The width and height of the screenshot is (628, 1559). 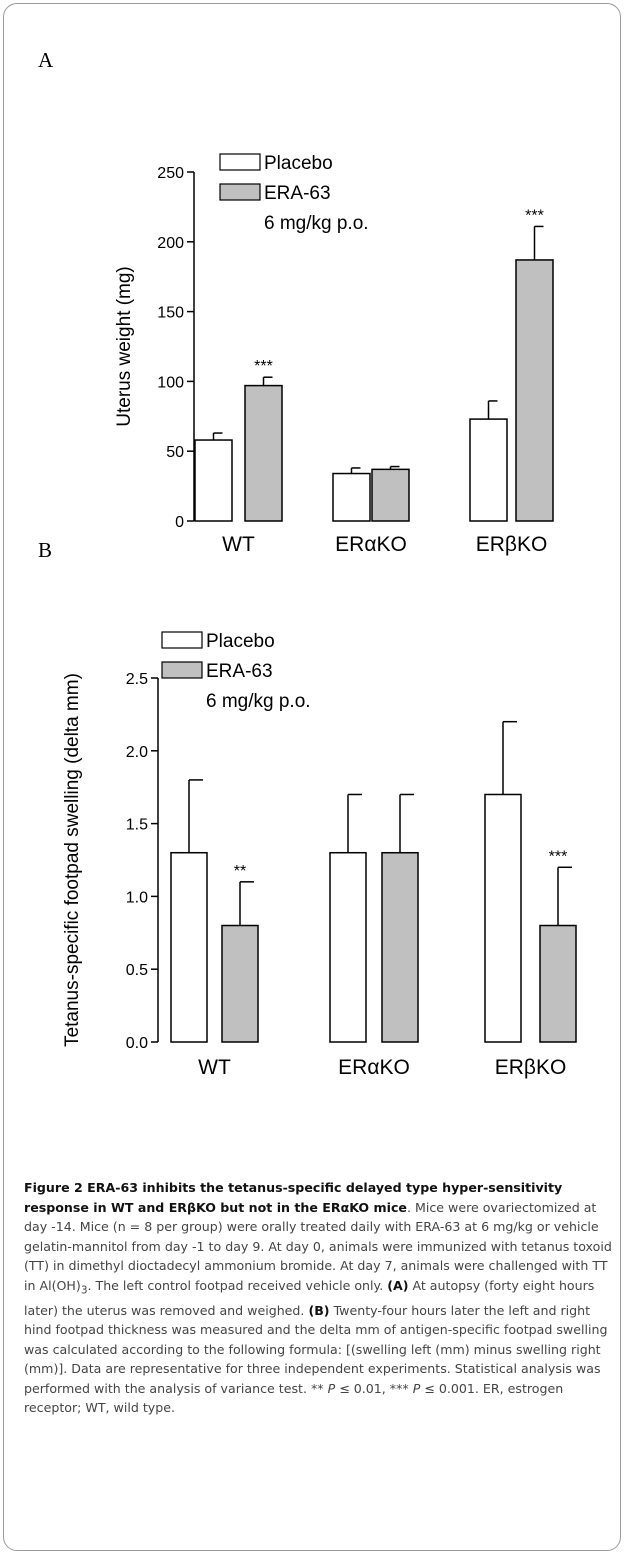 I want to click on charta-legend-label: ERA-63, so click(x=297, y=193).